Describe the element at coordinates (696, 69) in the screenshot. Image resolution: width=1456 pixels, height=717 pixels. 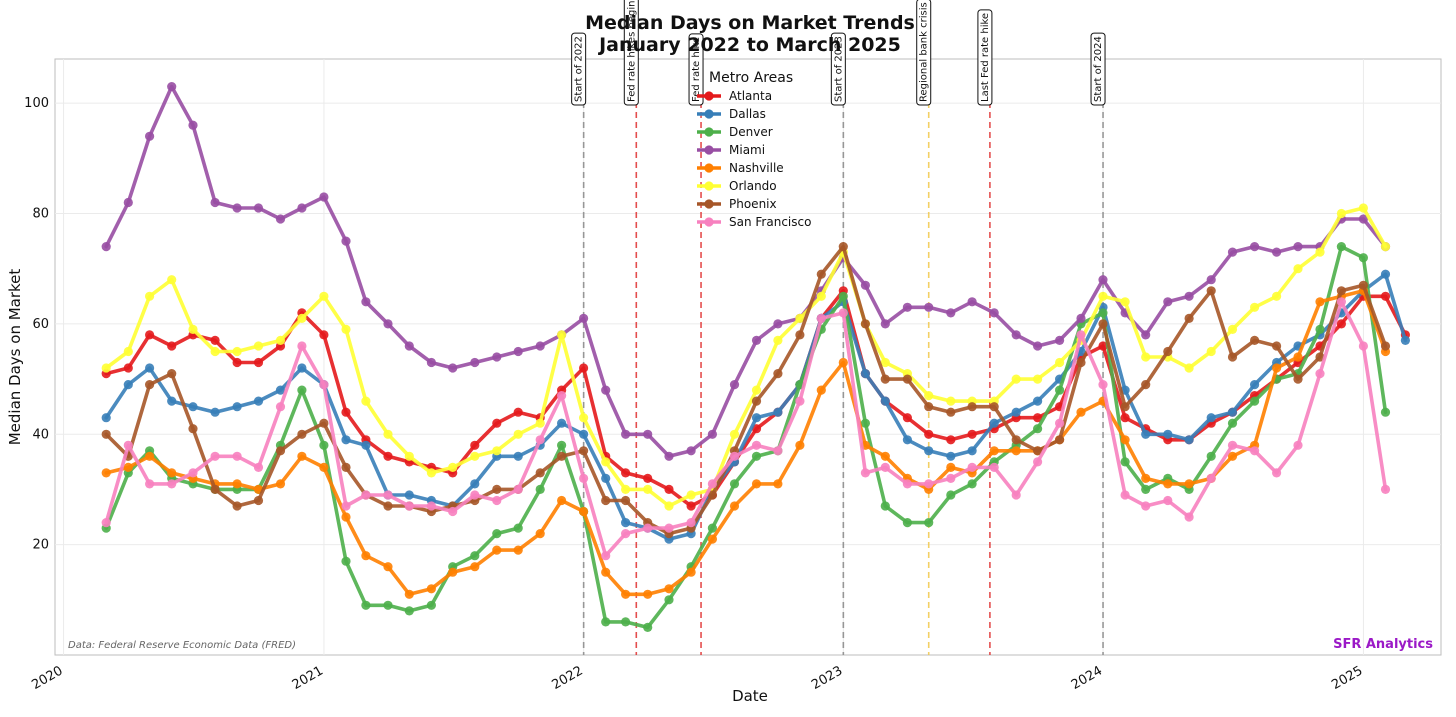
I see `annotation-text: Fed rate hike` at that location.